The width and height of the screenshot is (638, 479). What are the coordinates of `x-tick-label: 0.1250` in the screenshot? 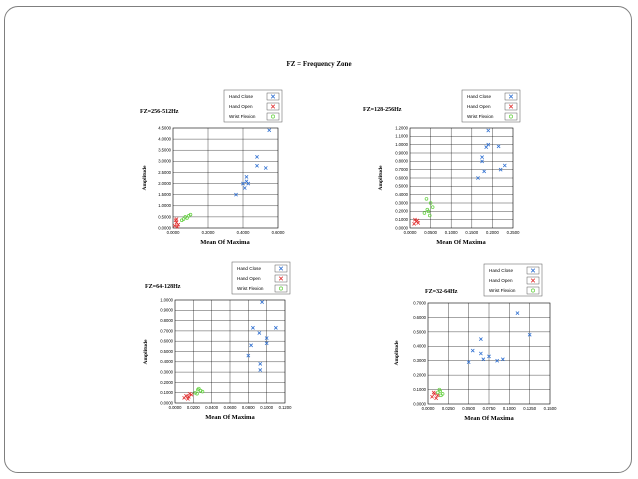 It's located at (529, 408).